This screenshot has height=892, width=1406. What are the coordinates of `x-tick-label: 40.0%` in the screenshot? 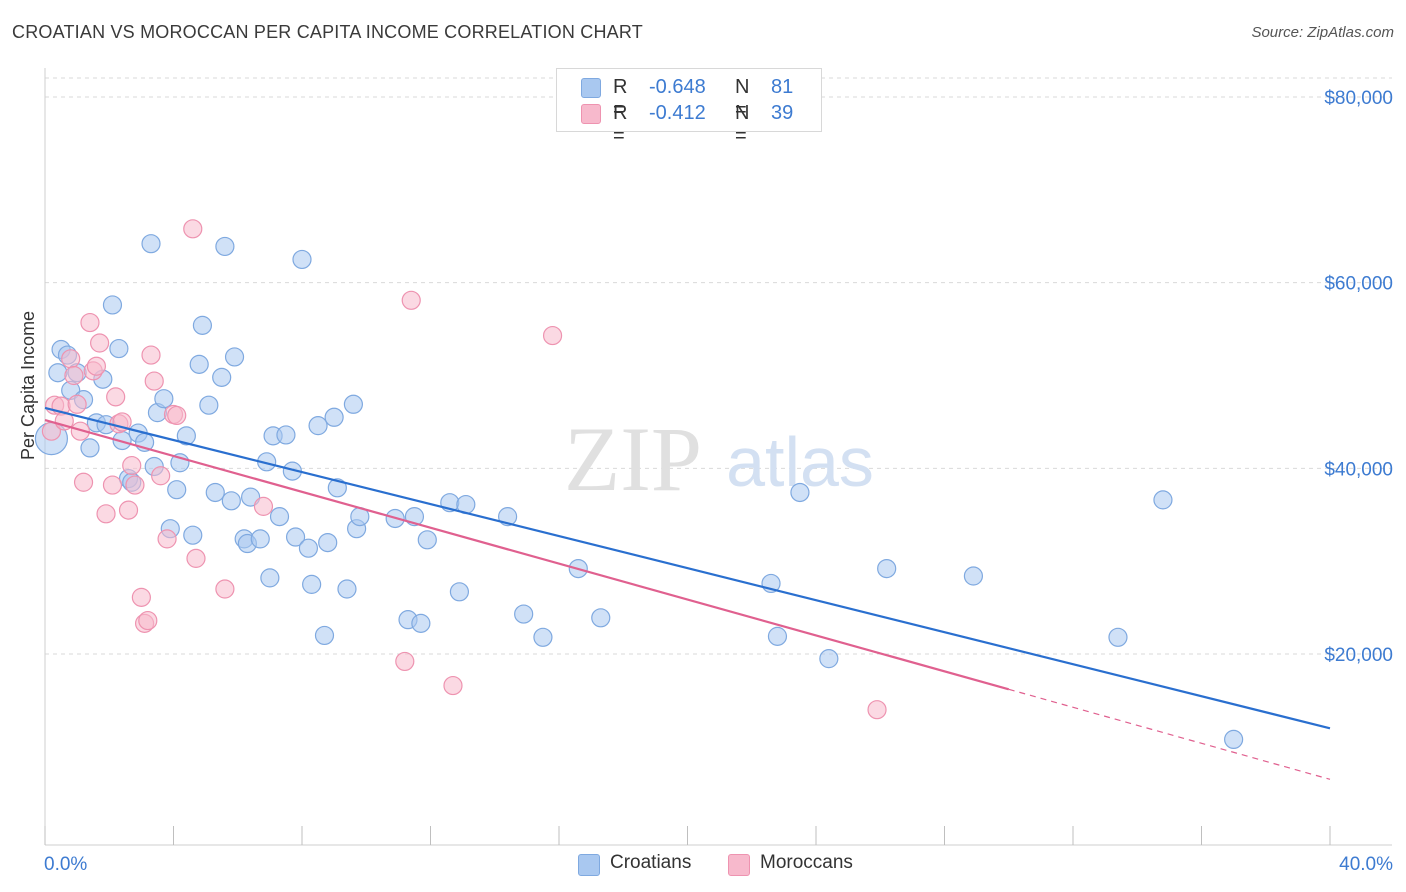 It's located at (1366, 864).